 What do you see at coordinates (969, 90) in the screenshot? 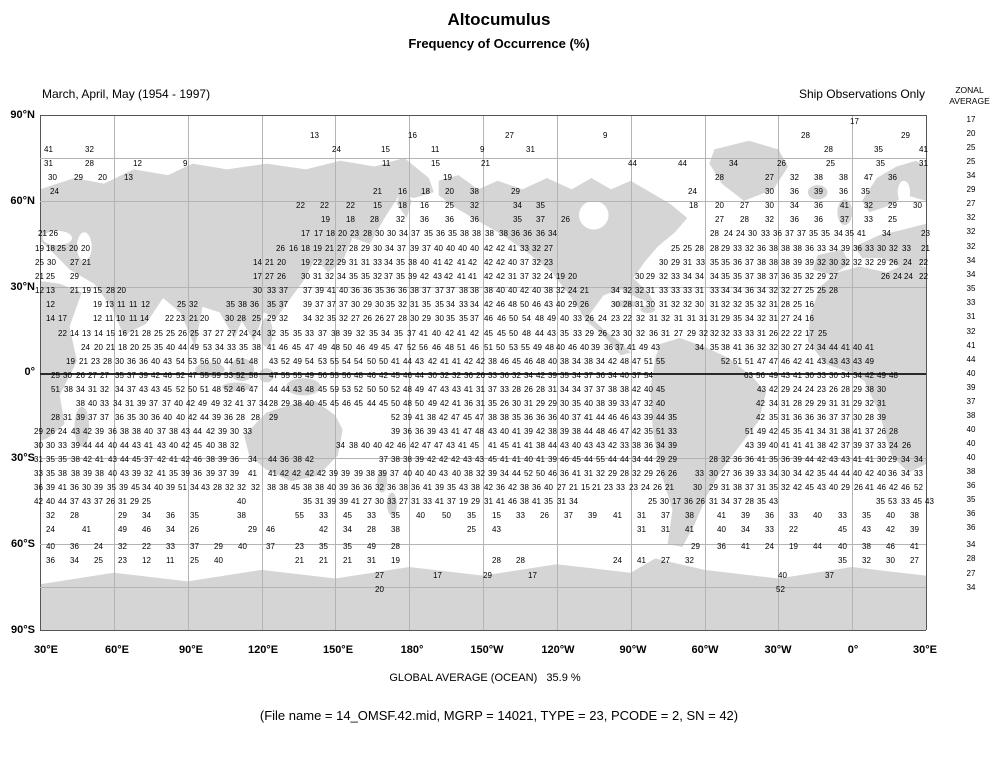
I see `zonal-header-line1: ZONAL` at bounding box center [969, 90].